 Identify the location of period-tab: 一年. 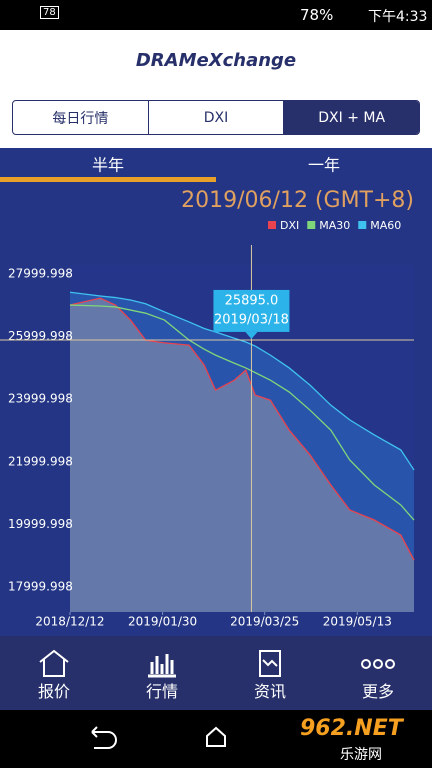
(324, 165).